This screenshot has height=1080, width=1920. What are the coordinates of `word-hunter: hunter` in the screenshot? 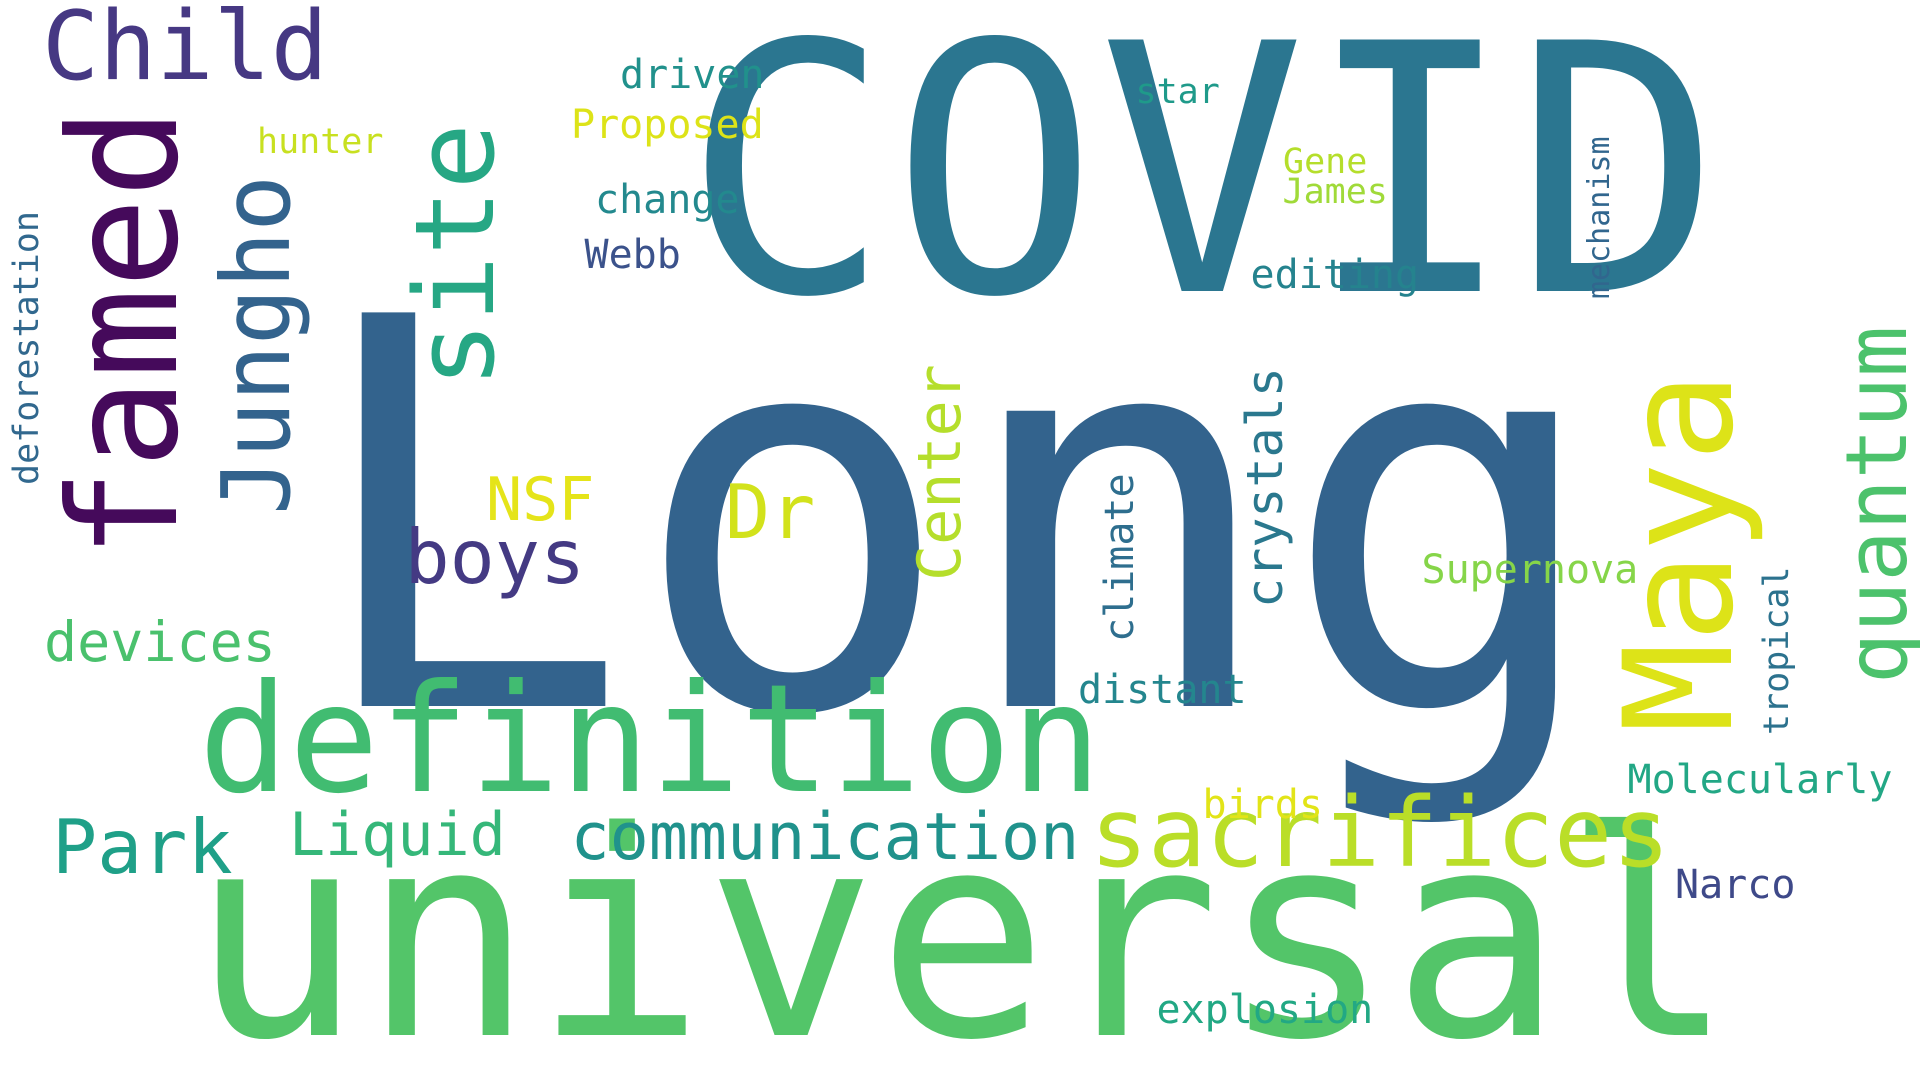 It's located at (320, 142).